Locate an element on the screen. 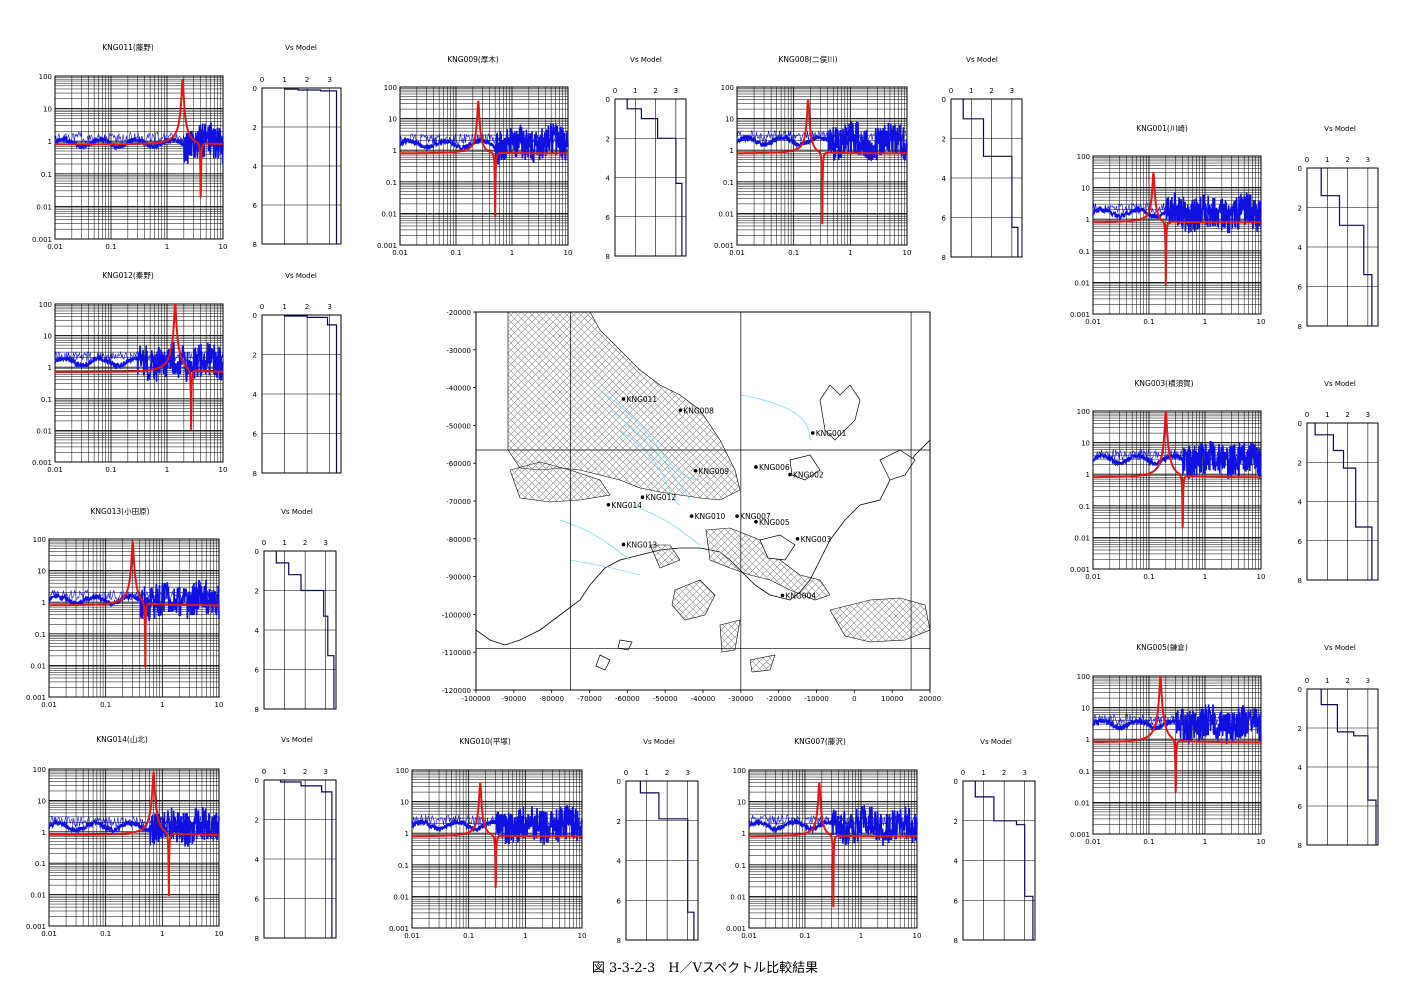  station-label: KNG001 is located at coordinates (831, 433).